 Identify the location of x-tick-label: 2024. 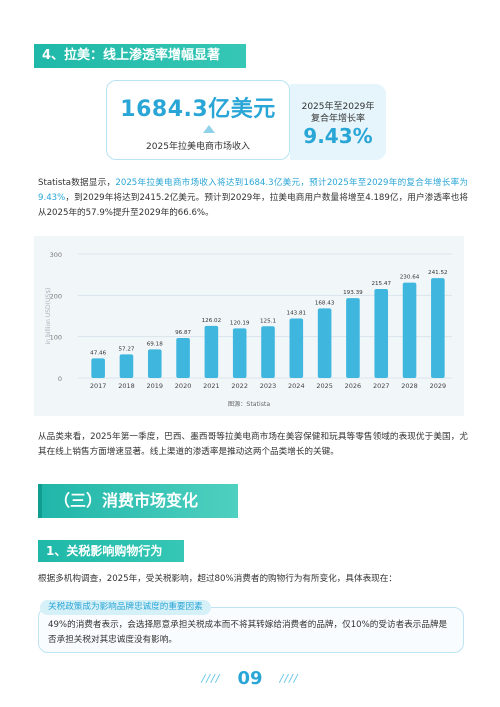
(296, 386).